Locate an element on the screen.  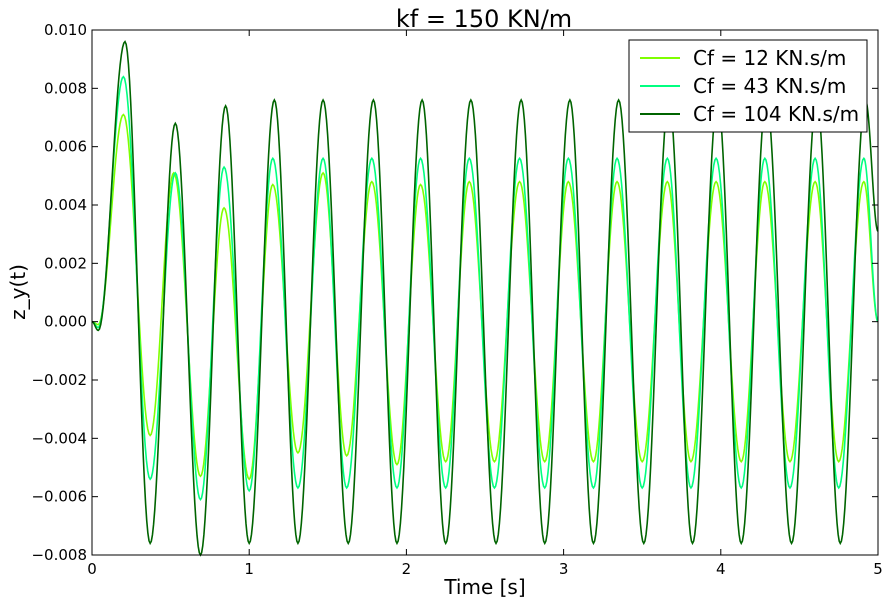
y-tick-label: −0.002 is located at coordinates (59, 380).